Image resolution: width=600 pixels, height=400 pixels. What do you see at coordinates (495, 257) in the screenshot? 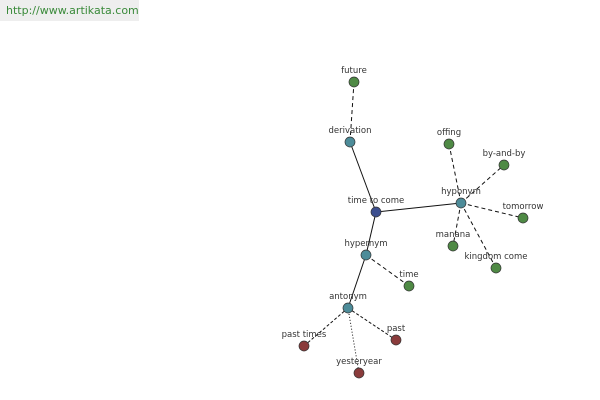
I see `node-label: kingdom come` at bounding box center [495, 257].